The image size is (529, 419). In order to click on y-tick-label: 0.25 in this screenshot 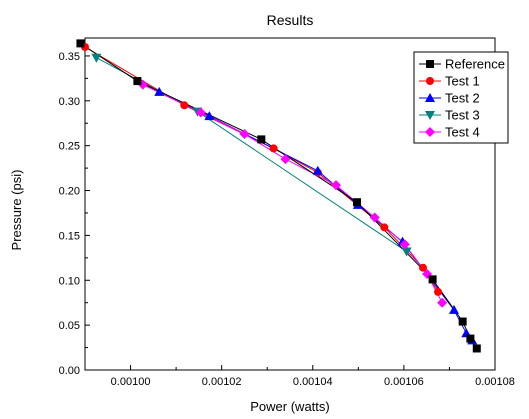, I will do `click(69, 147)`.